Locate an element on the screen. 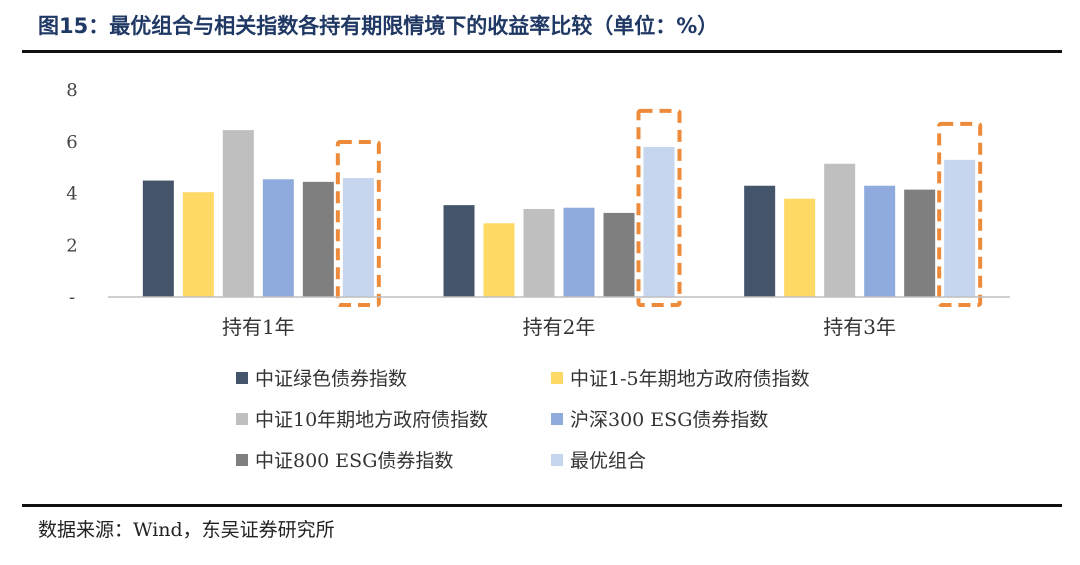  bar-中证绿色债券指数-3 is located at coordinates (760, 241).